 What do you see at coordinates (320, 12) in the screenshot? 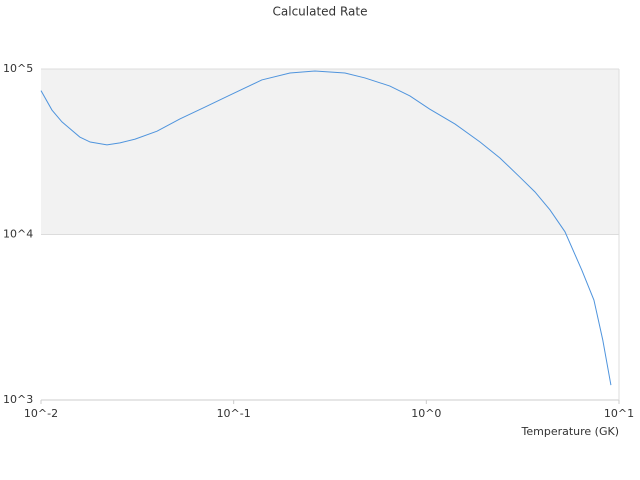
I see `chart-title: Calculated Rate` at bounding box center [320, 12].